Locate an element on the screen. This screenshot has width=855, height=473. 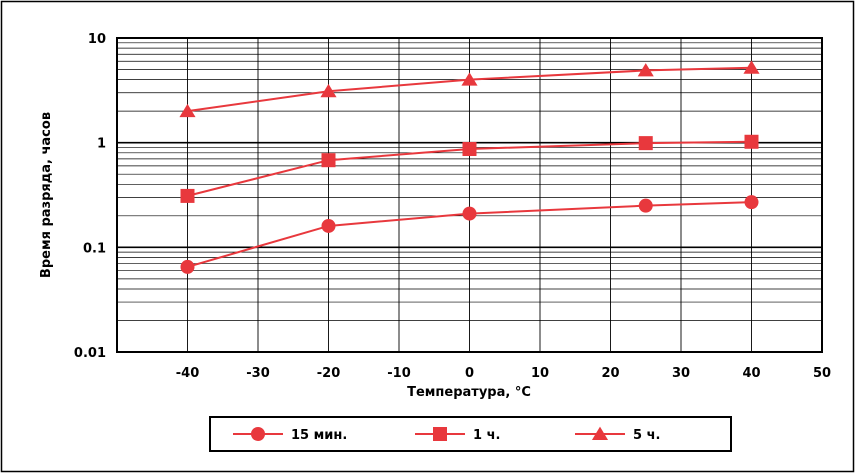
x-tick-label: -40 is located at coordinates (188, 373).